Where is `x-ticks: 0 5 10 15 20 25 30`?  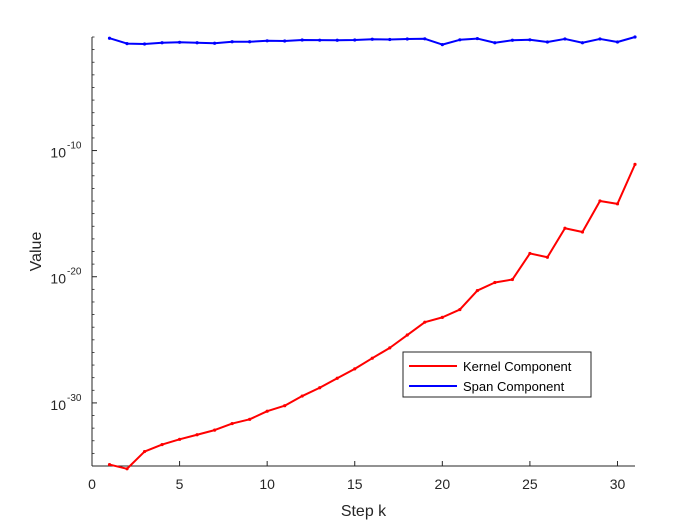
x-ticks: 0 5 10 15 20 25 30 is located at coordinates (356, 476).